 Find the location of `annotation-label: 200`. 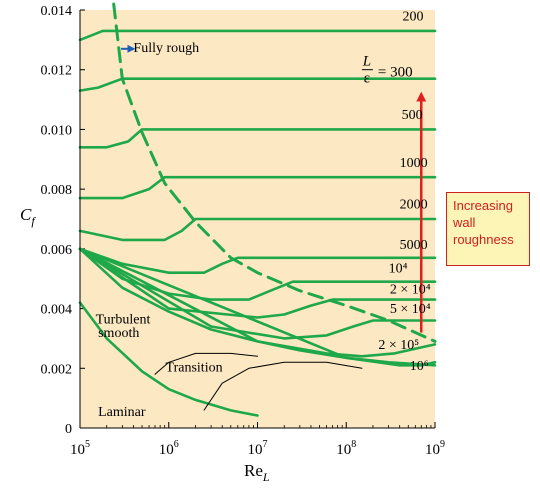

annotation-label: 200 is located at coordinates (412, 16).